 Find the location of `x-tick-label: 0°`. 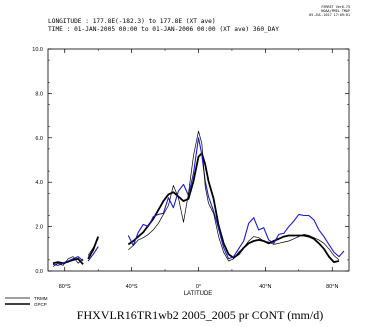

x-tick-label: 0° is located at coordinates (198, 287).